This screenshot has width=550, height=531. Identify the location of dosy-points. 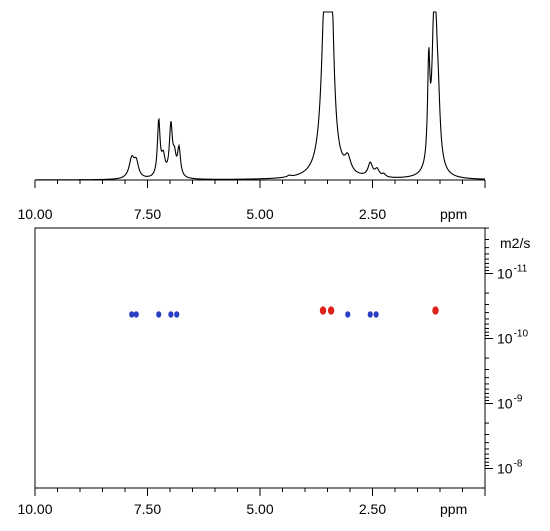
(284, 311).